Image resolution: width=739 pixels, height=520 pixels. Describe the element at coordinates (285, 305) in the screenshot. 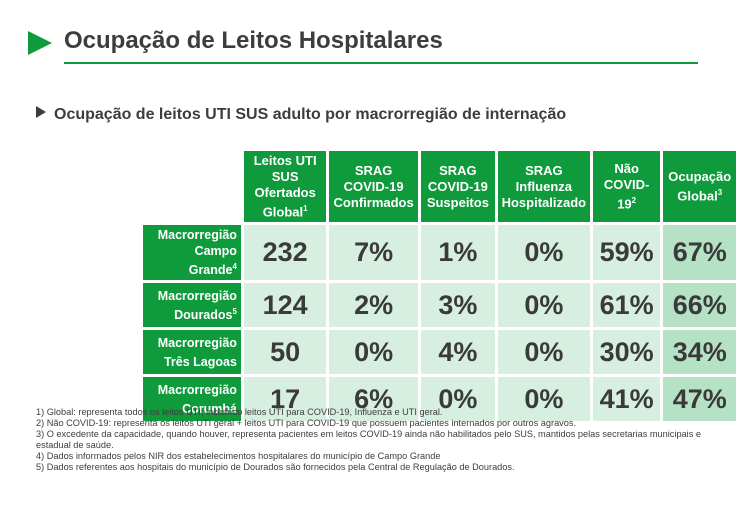

I see `table-cell: 124` at that location.